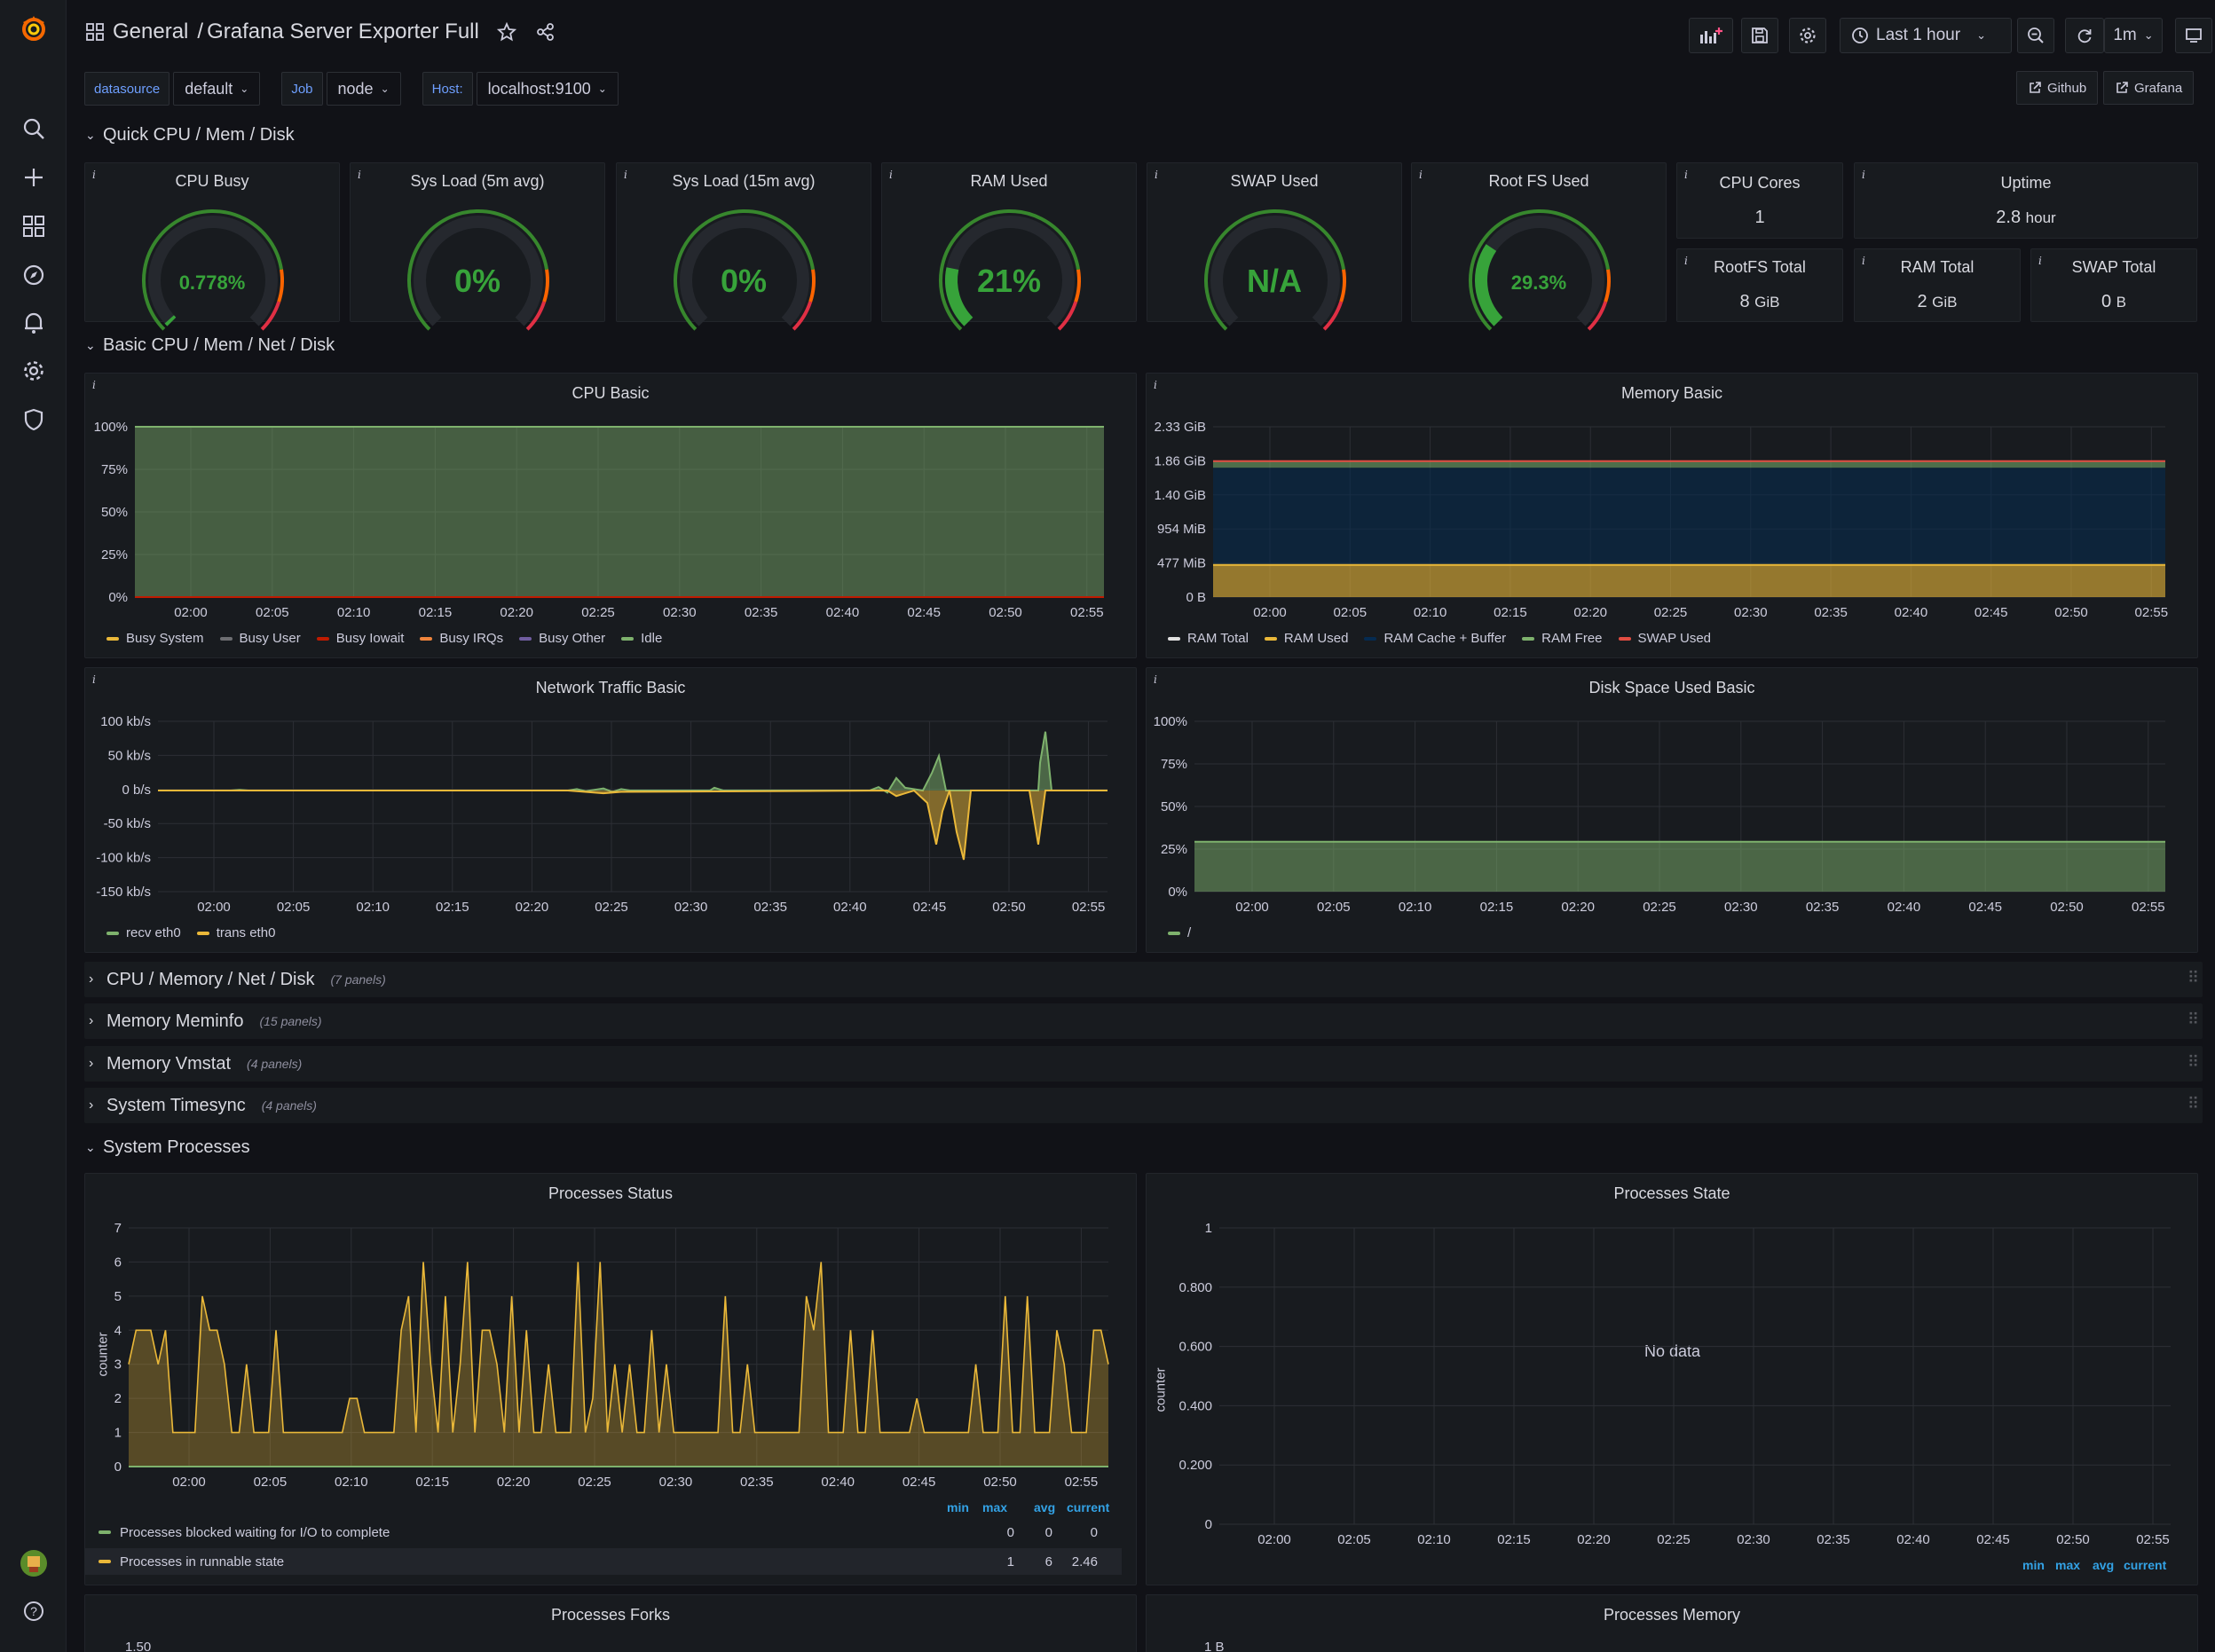 The width and height of the screenshot is (2215, 1652). Describe the element at coordinates (34, 177) in the screenshot. I see `create-plus-icon` at that location.